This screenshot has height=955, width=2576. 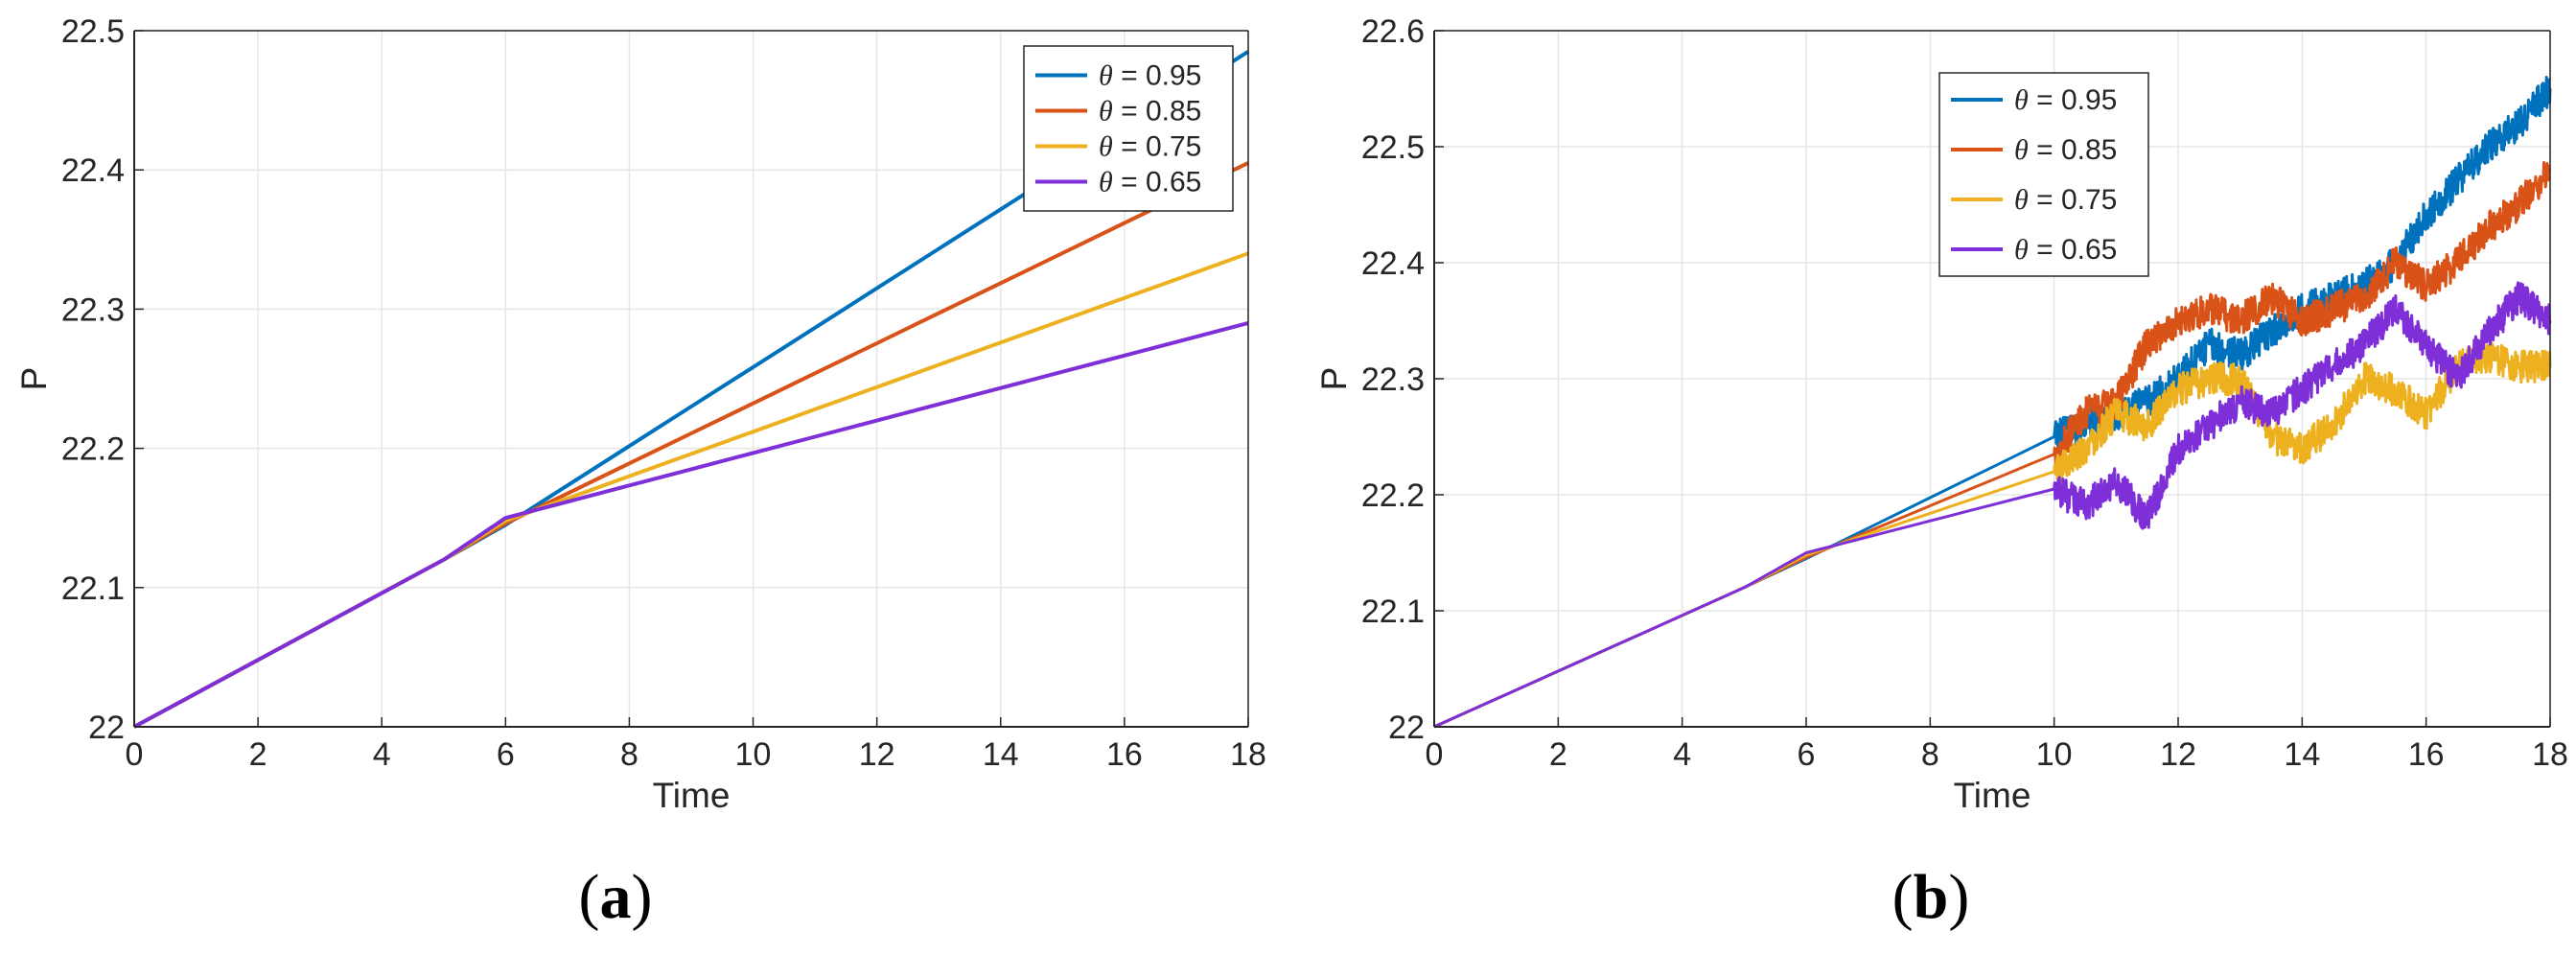 I want to click on panel-label-a: (a), so click(x=616, y=897).